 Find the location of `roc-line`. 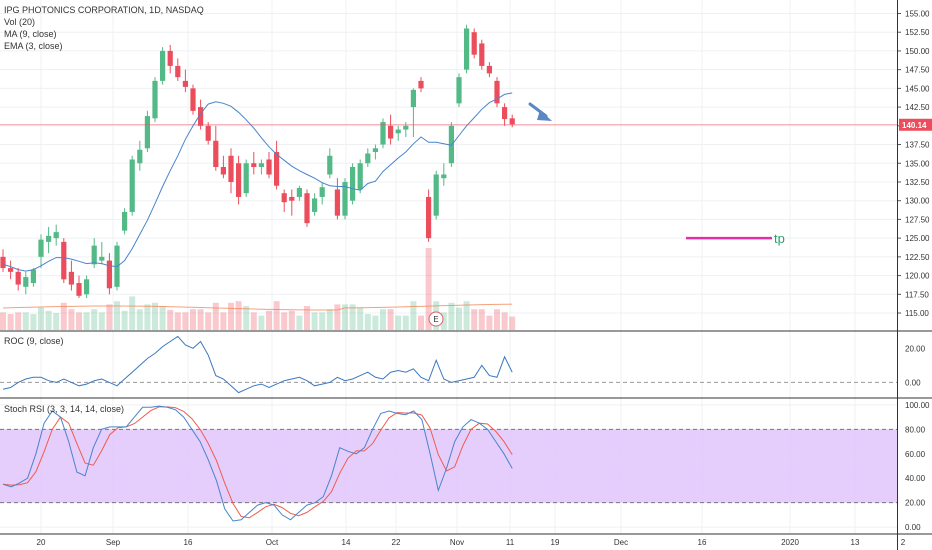

roc-line is located at coordinates (257, 364).